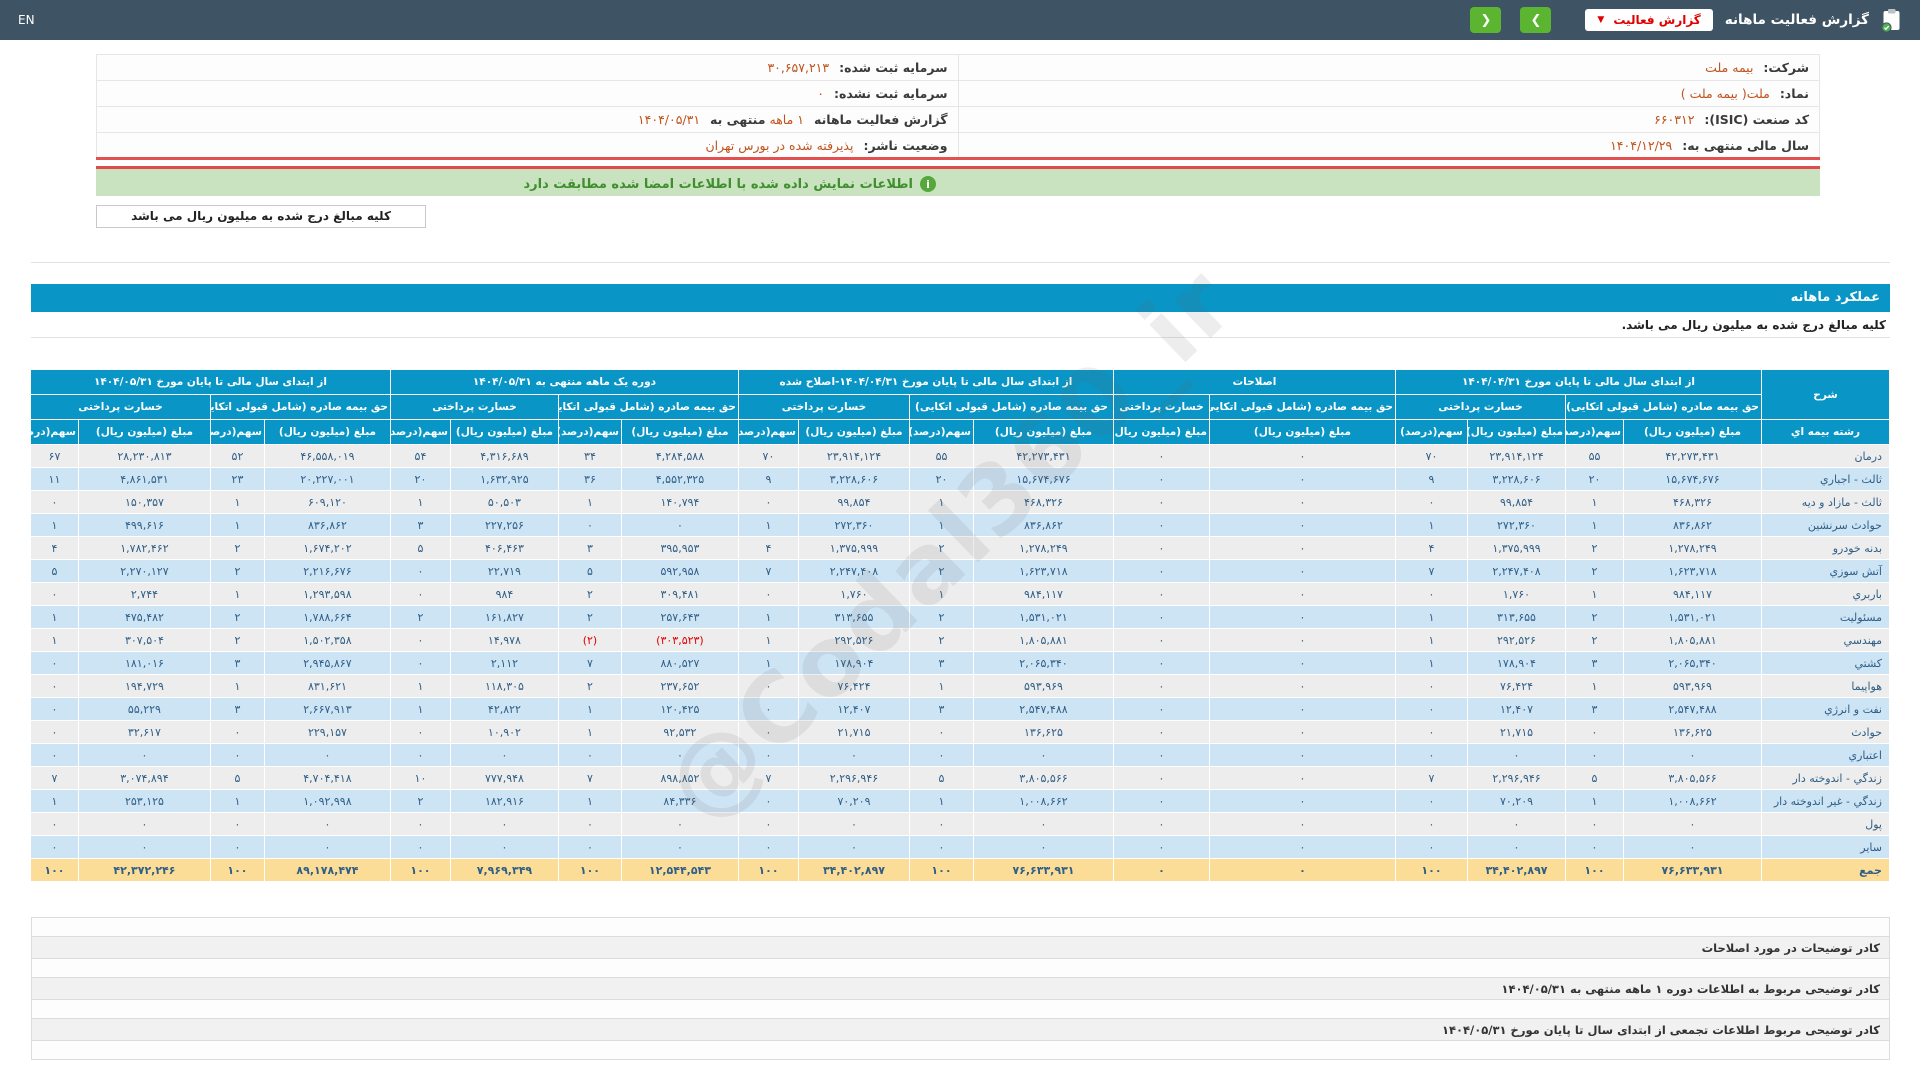  I want to click on table-cell: ۲۹۲,۵۲۶, so click(853, 640).